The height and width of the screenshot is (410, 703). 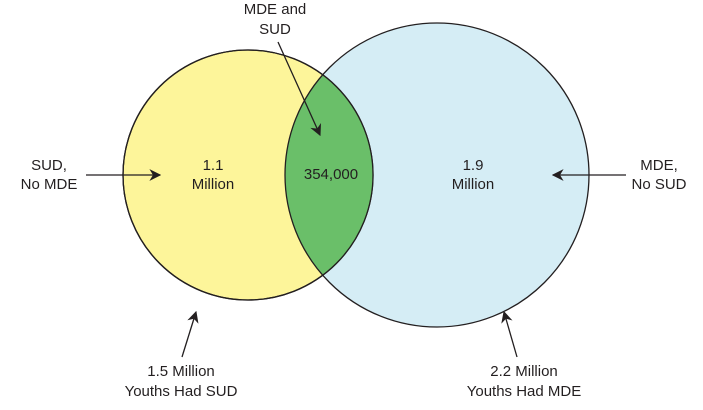 I want to click on mde-total-line2: Youths Had MDE, so click(x=524, y=391).